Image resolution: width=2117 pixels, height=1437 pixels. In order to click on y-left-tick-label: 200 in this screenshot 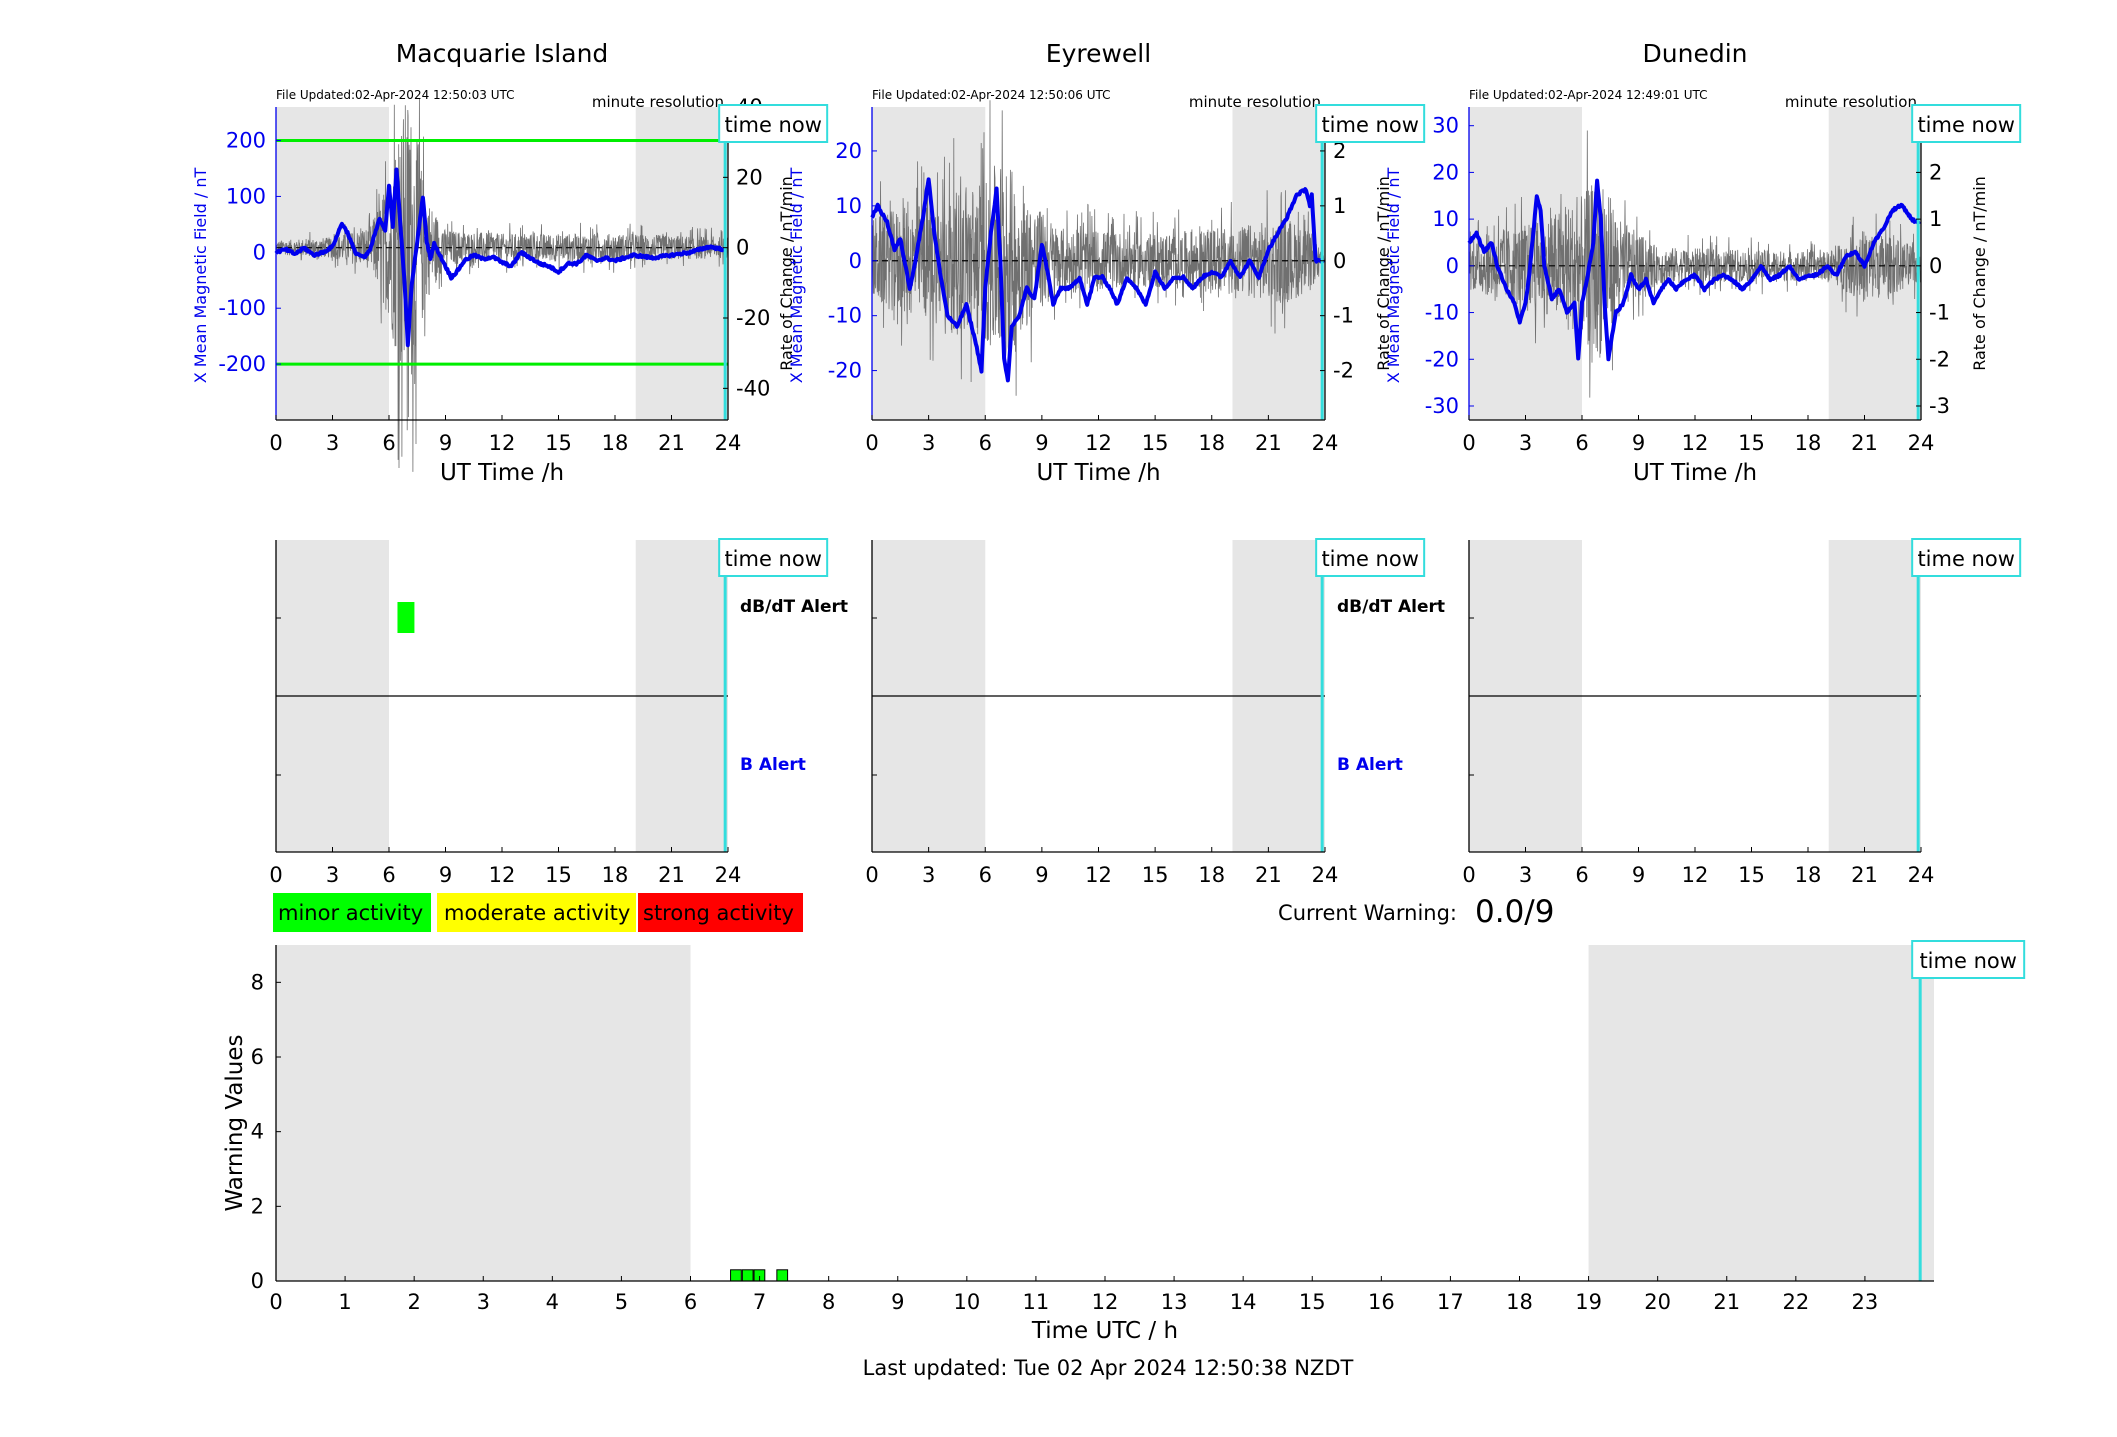, I will do `click(246, 141)`.